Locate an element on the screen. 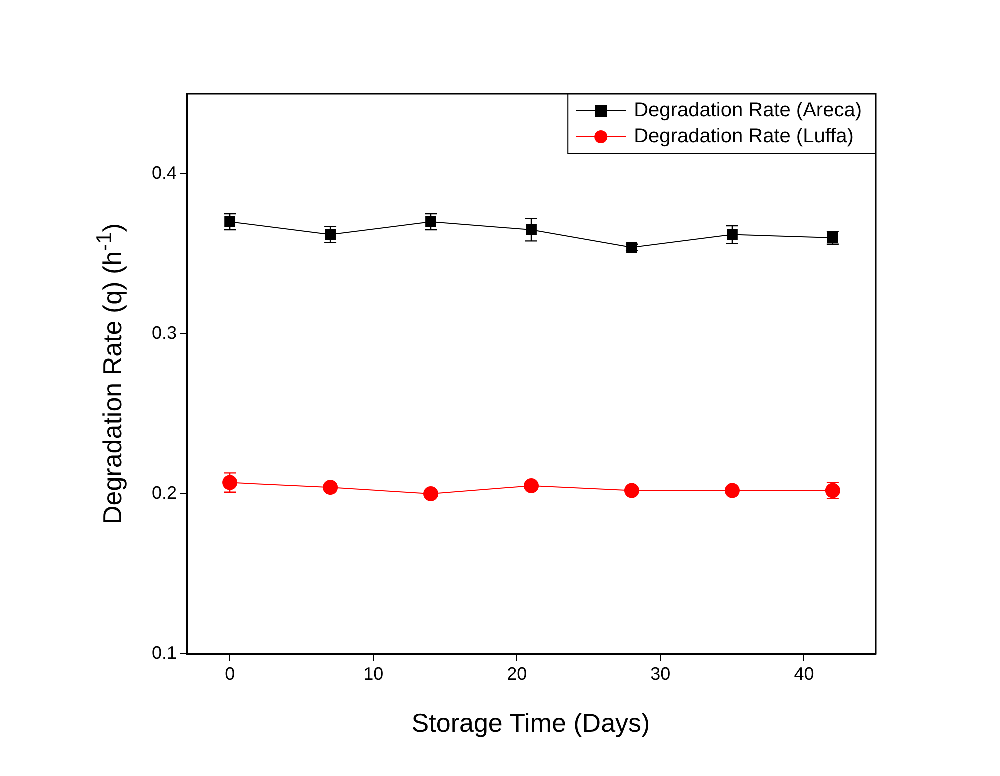 The height and width of the screenshot is (776, 1000). x-tick-label: 0 is located at coordinates (230, 674).